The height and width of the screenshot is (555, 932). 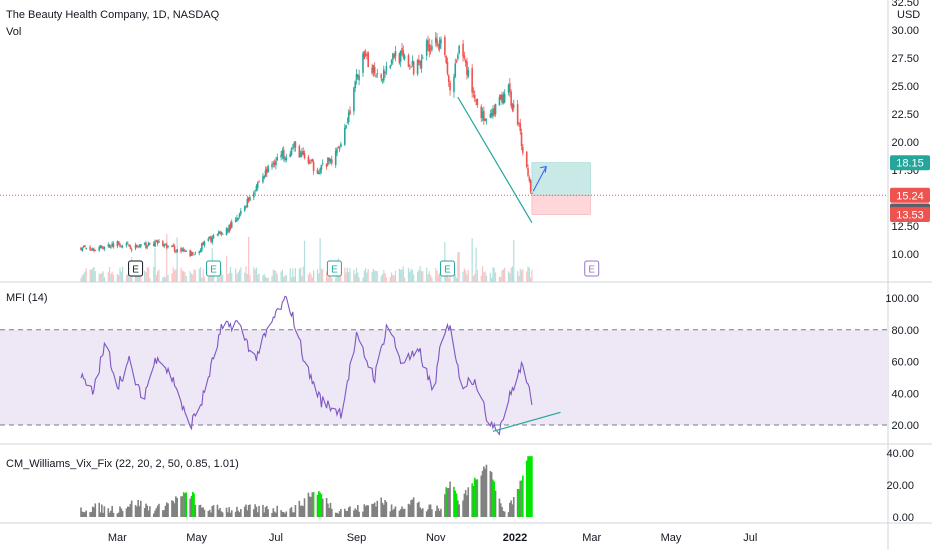 I want to click on vix-tick-label: 20.00, so click(x=900, y=486).